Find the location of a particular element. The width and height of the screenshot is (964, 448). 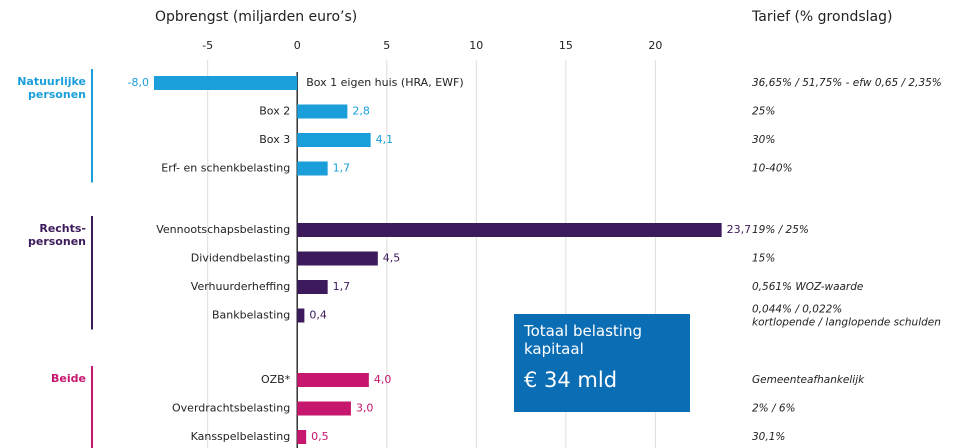

value-label: 0,5 is located at coordinates (320, 436).